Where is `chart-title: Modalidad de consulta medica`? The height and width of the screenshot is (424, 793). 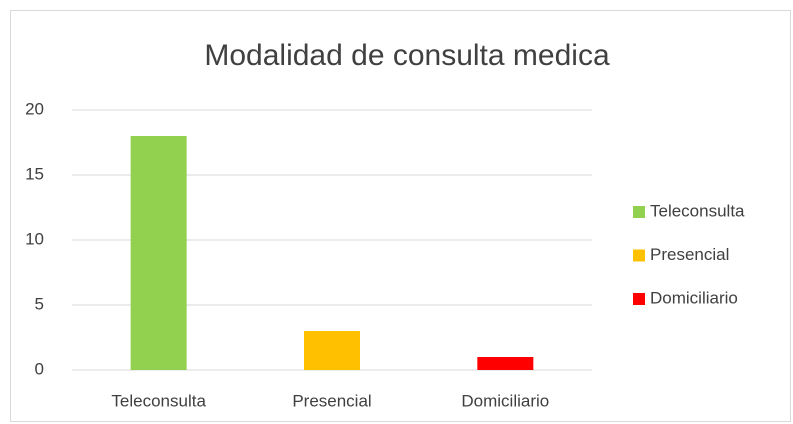 chart-title: Modalidad de consulta medica is located at coordinates (407, 55).